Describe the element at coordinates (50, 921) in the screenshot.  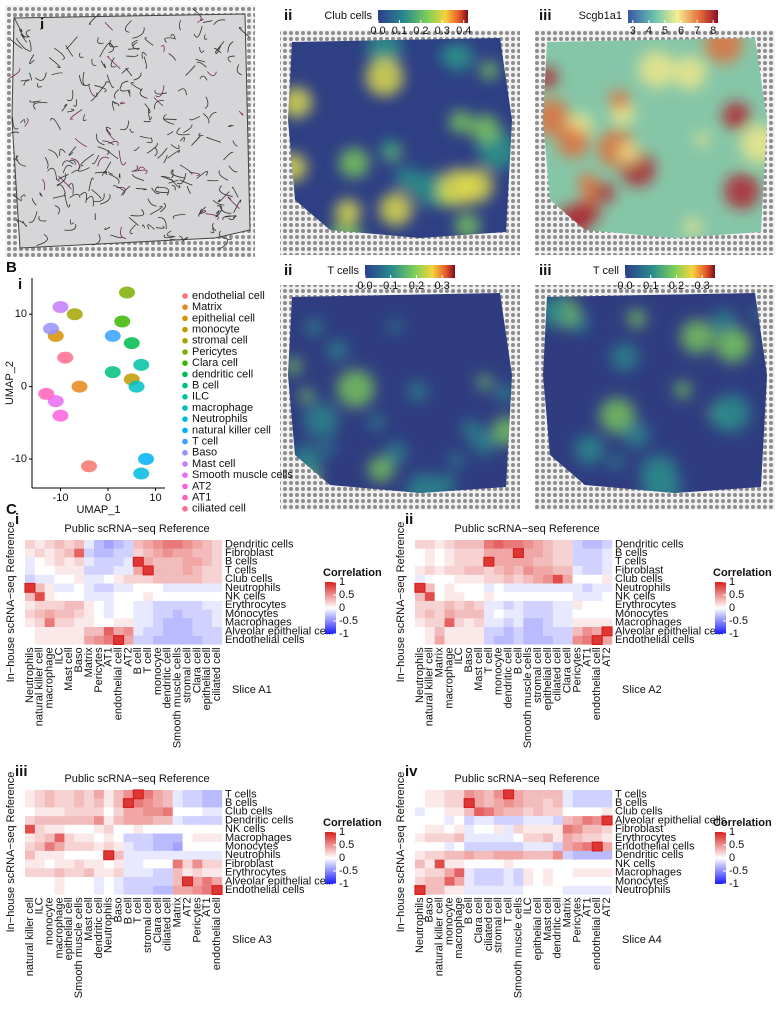
I see `column-label: monocyte` at that location.